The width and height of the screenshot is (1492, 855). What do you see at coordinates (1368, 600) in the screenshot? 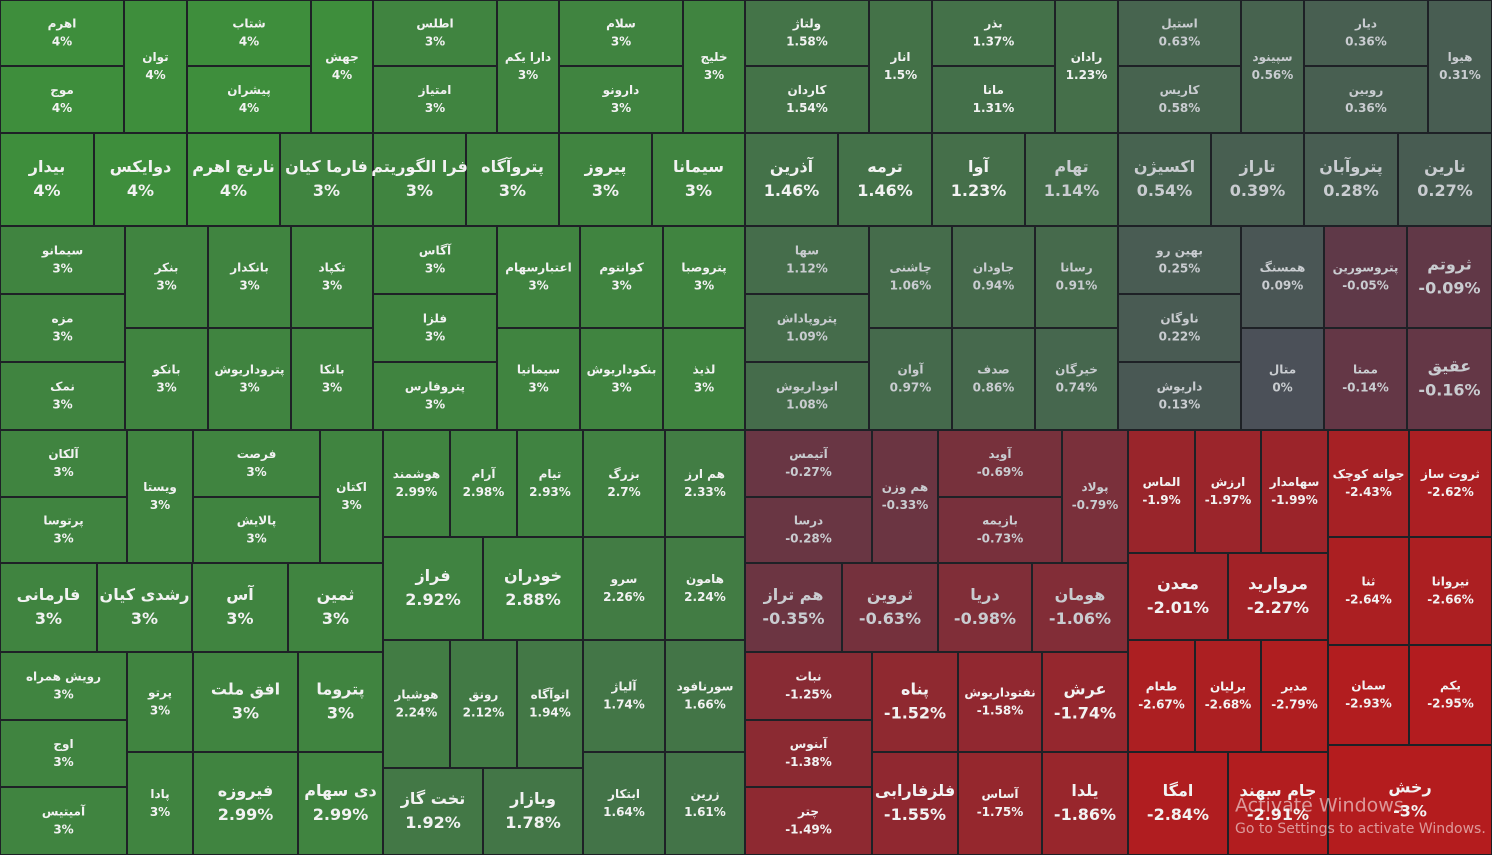
I see `cell-value: -2.64%` at bounding box center [1368, 600].